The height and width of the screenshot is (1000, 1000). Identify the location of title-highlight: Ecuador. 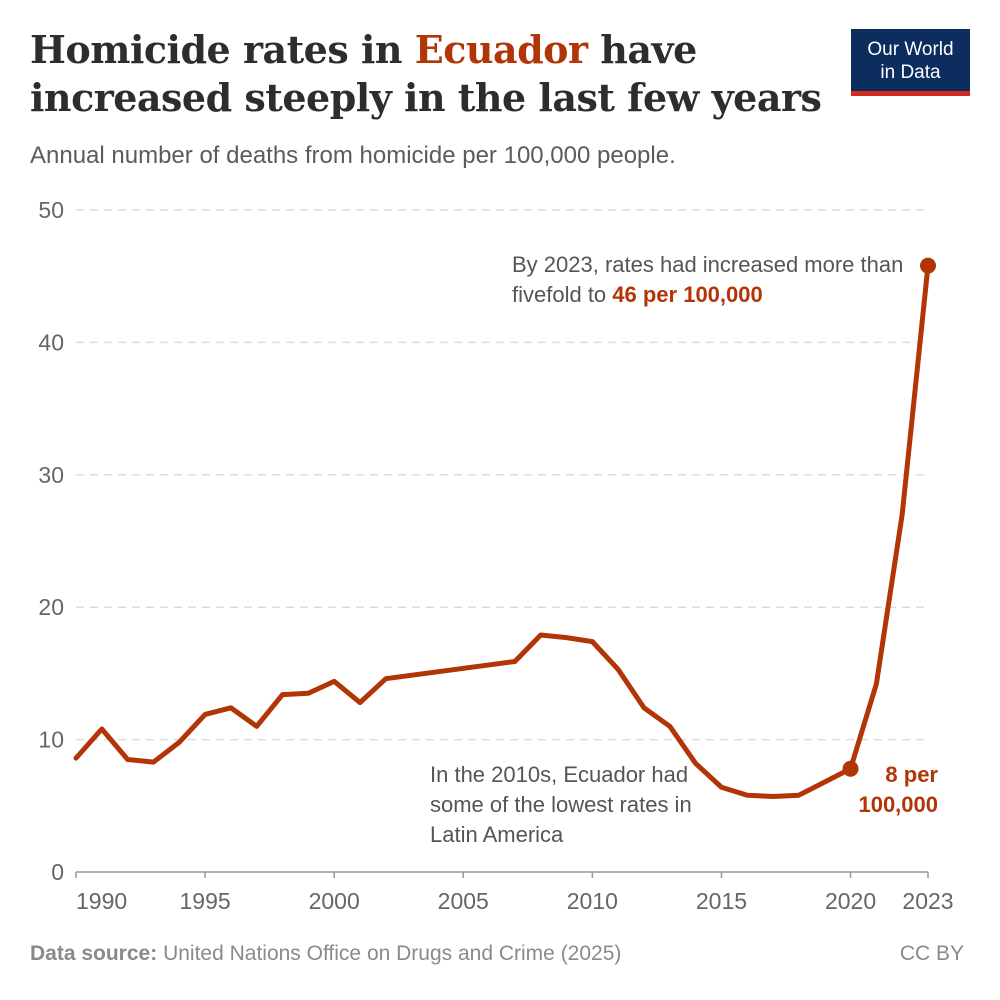
(501, 49).